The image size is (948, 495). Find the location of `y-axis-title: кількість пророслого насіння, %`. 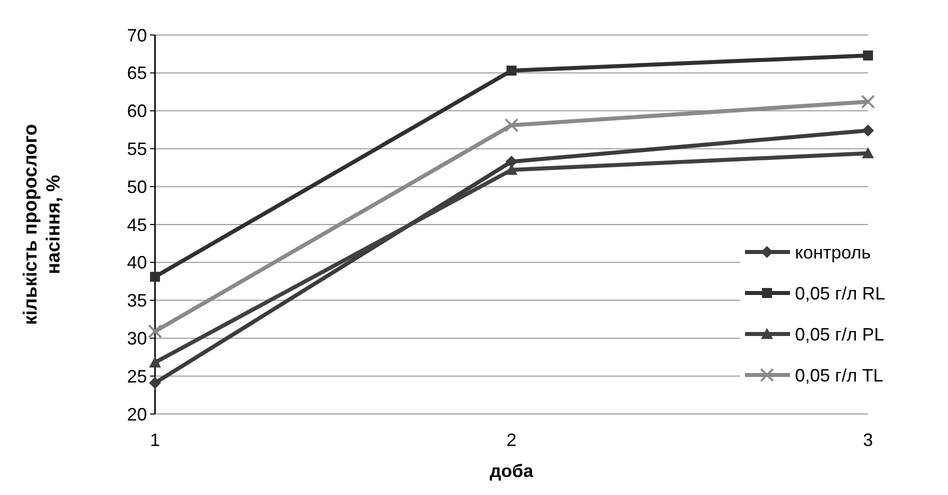

y-axis-title: кількість пророслого насіння, % is located at coordinates (42, 225).